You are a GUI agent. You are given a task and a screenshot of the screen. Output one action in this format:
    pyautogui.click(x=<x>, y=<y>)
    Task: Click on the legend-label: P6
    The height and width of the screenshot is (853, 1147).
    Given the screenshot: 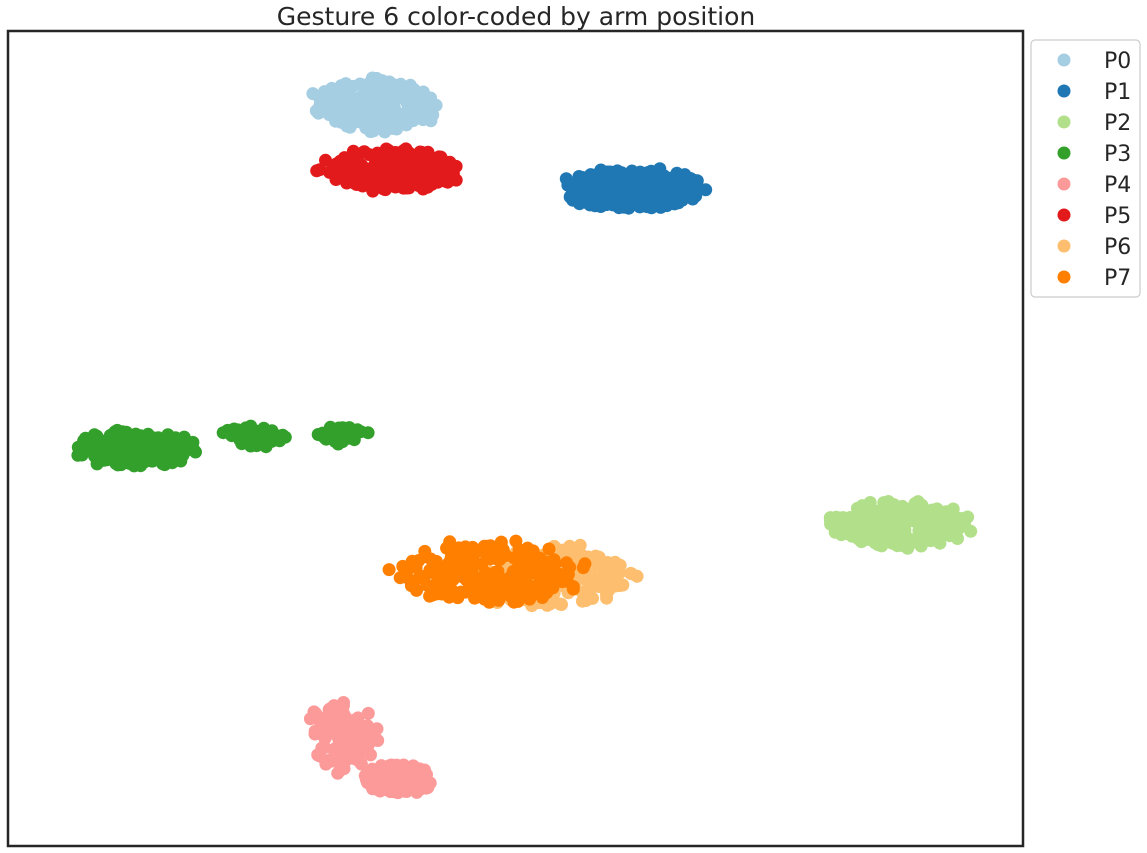 What is the action you would take?
    pyautogui.click(x=1117, y=247)
    